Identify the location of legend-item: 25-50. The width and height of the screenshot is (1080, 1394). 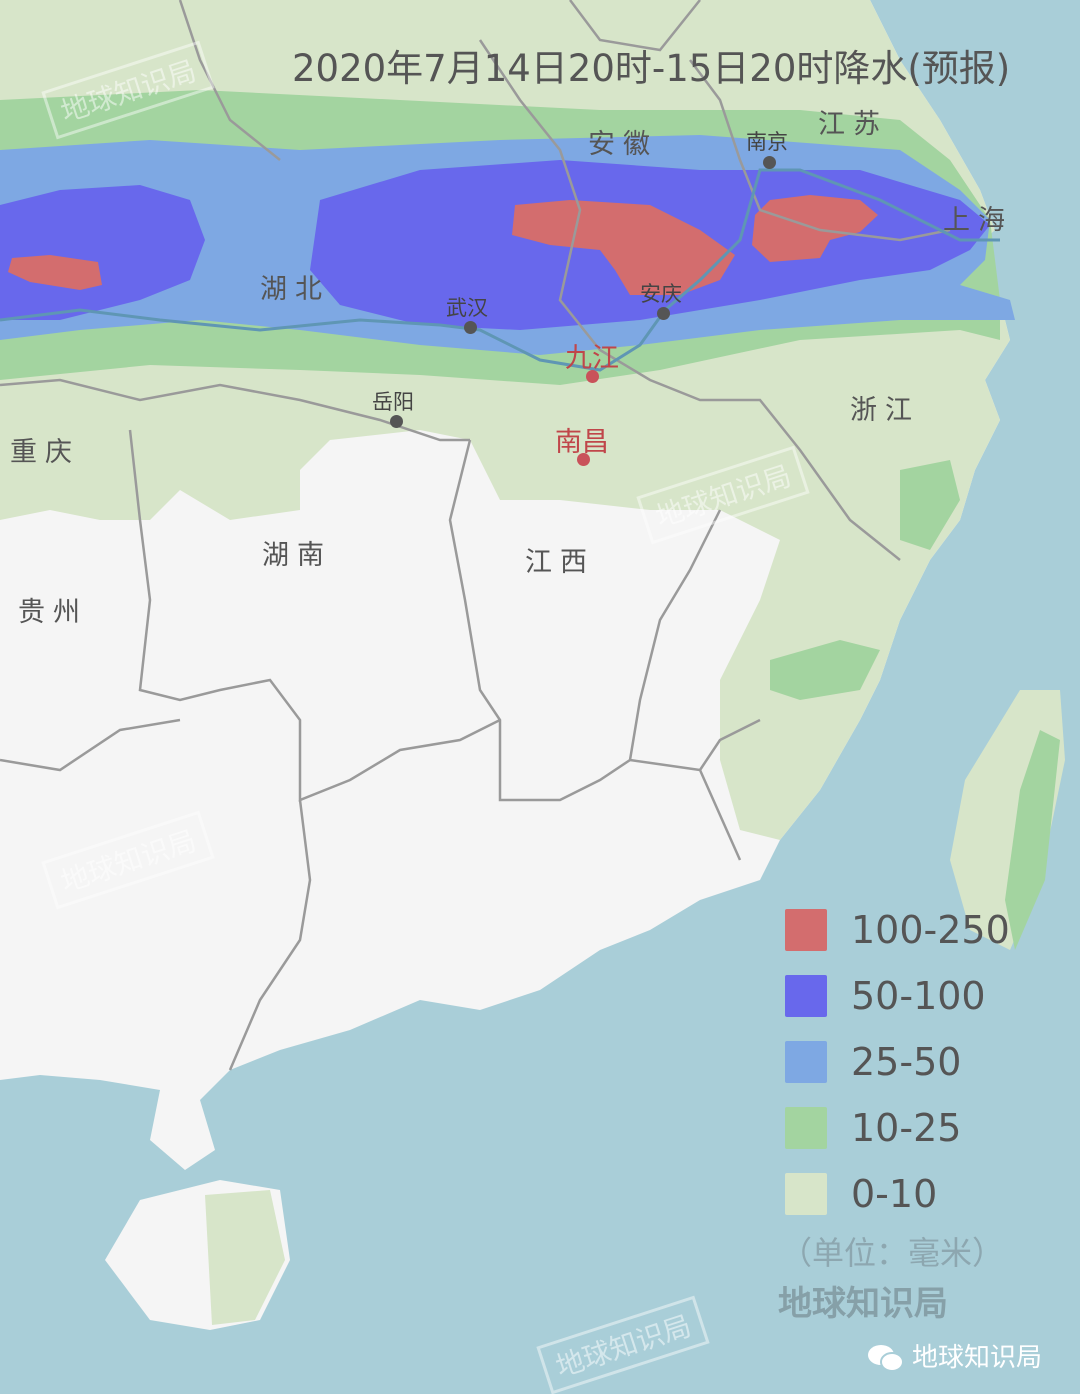
(897, 1062).